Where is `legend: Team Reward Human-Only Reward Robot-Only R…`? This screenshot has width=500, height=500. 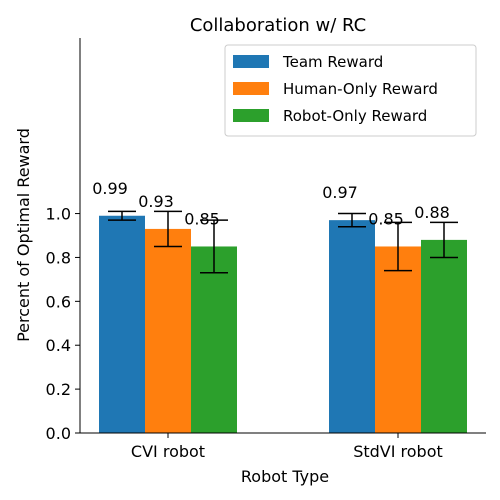 legend: Team Reward Human-Only Reward Robot-Only R… is located at coordinates (350, 90).